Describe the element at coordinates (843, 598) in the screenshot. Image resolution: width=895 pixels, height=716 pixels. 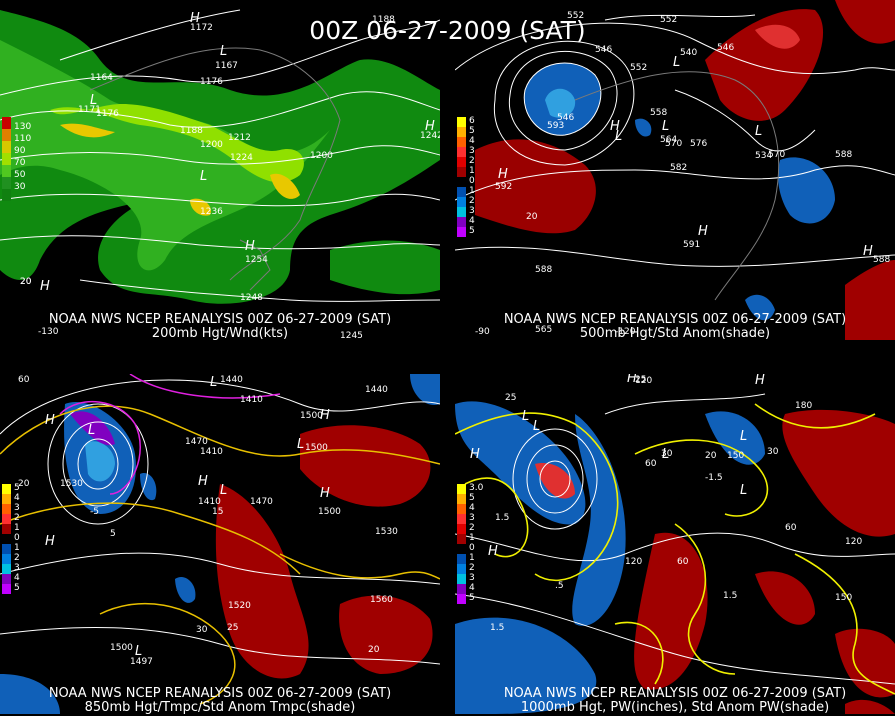
I see `contour-label: 150` at that location.